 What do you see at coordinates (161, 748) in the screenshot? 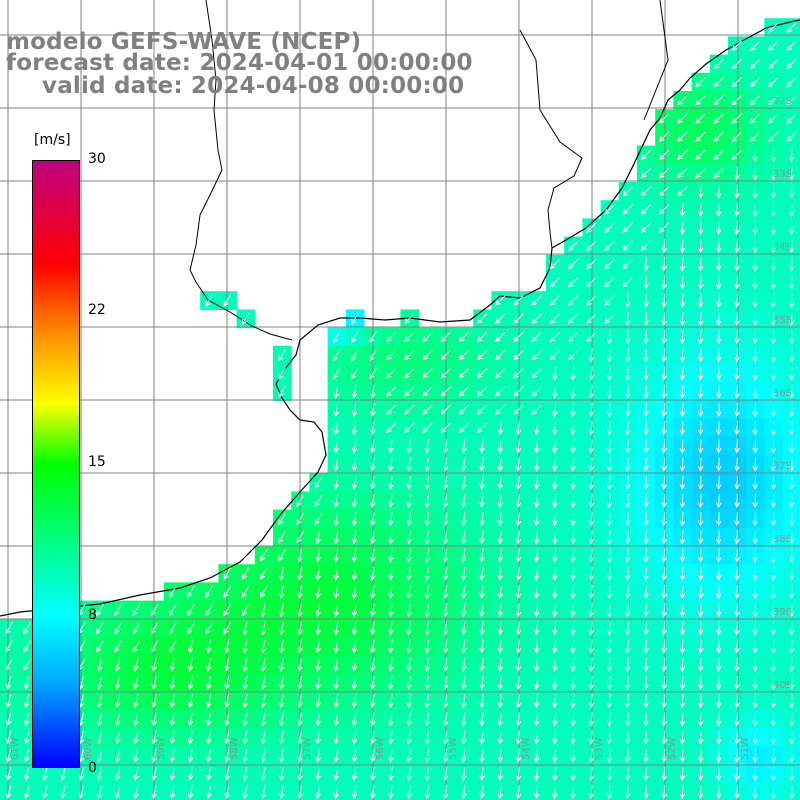
I see `lon-label: 59W` at bounding box center [161, 748].